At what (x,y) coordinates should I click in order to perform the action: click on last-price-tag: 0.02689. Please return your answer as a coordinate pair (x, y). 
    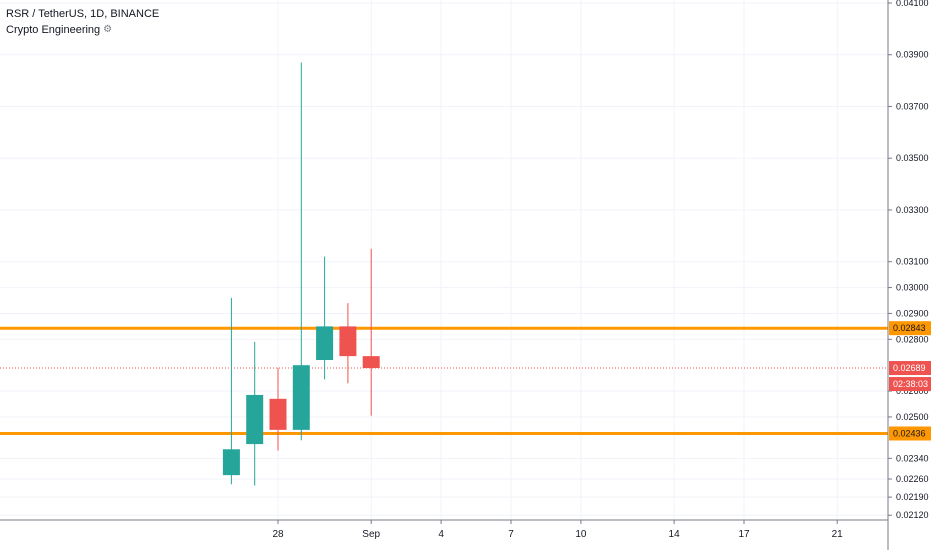
    Looking at the image, I should click on (910, 368).